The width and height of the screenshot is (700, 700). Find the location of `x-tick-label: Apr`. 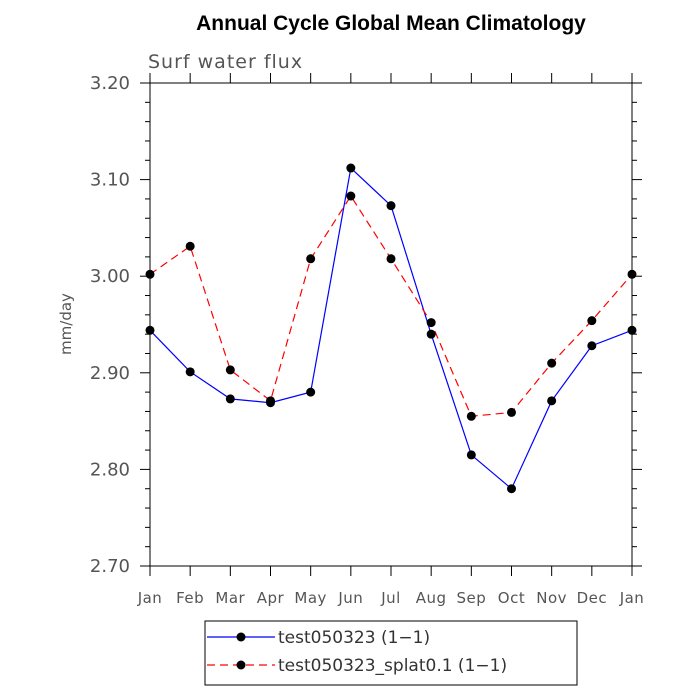

x-tick-label: Apr is located at coordinates (271, 598).